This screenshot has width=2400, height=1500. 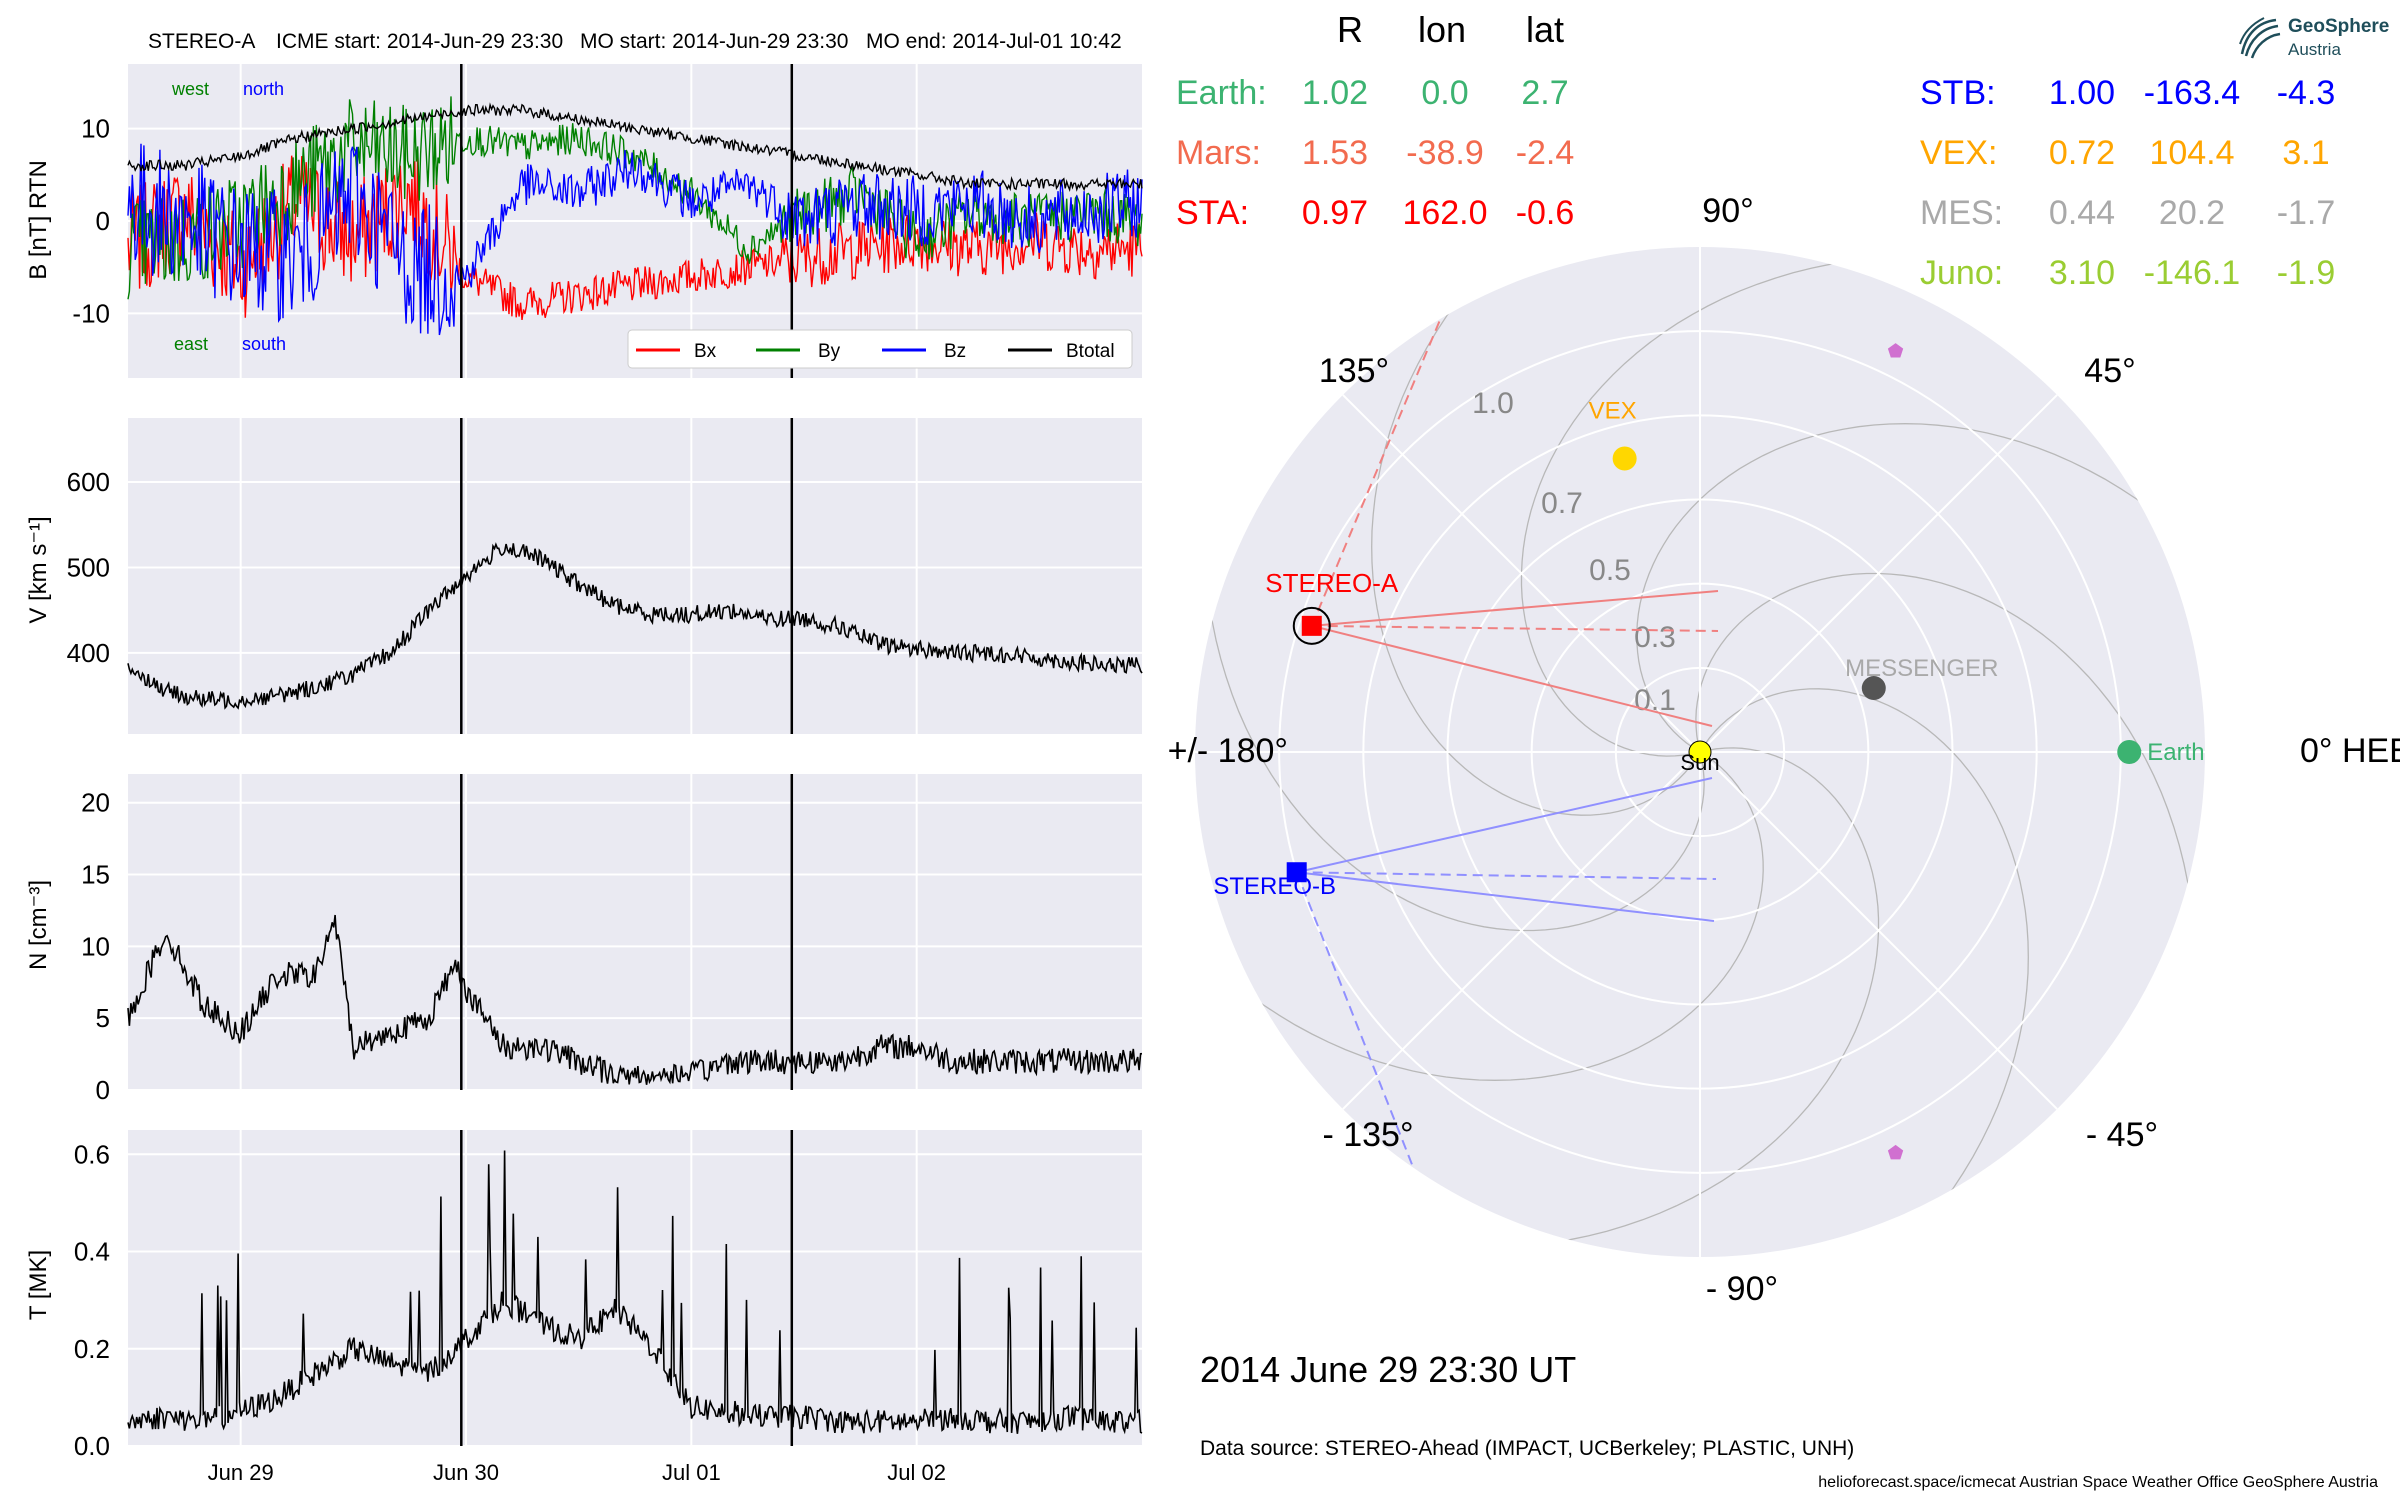 I want to click on sun-label: Sun, so click(x=1699, y=762).